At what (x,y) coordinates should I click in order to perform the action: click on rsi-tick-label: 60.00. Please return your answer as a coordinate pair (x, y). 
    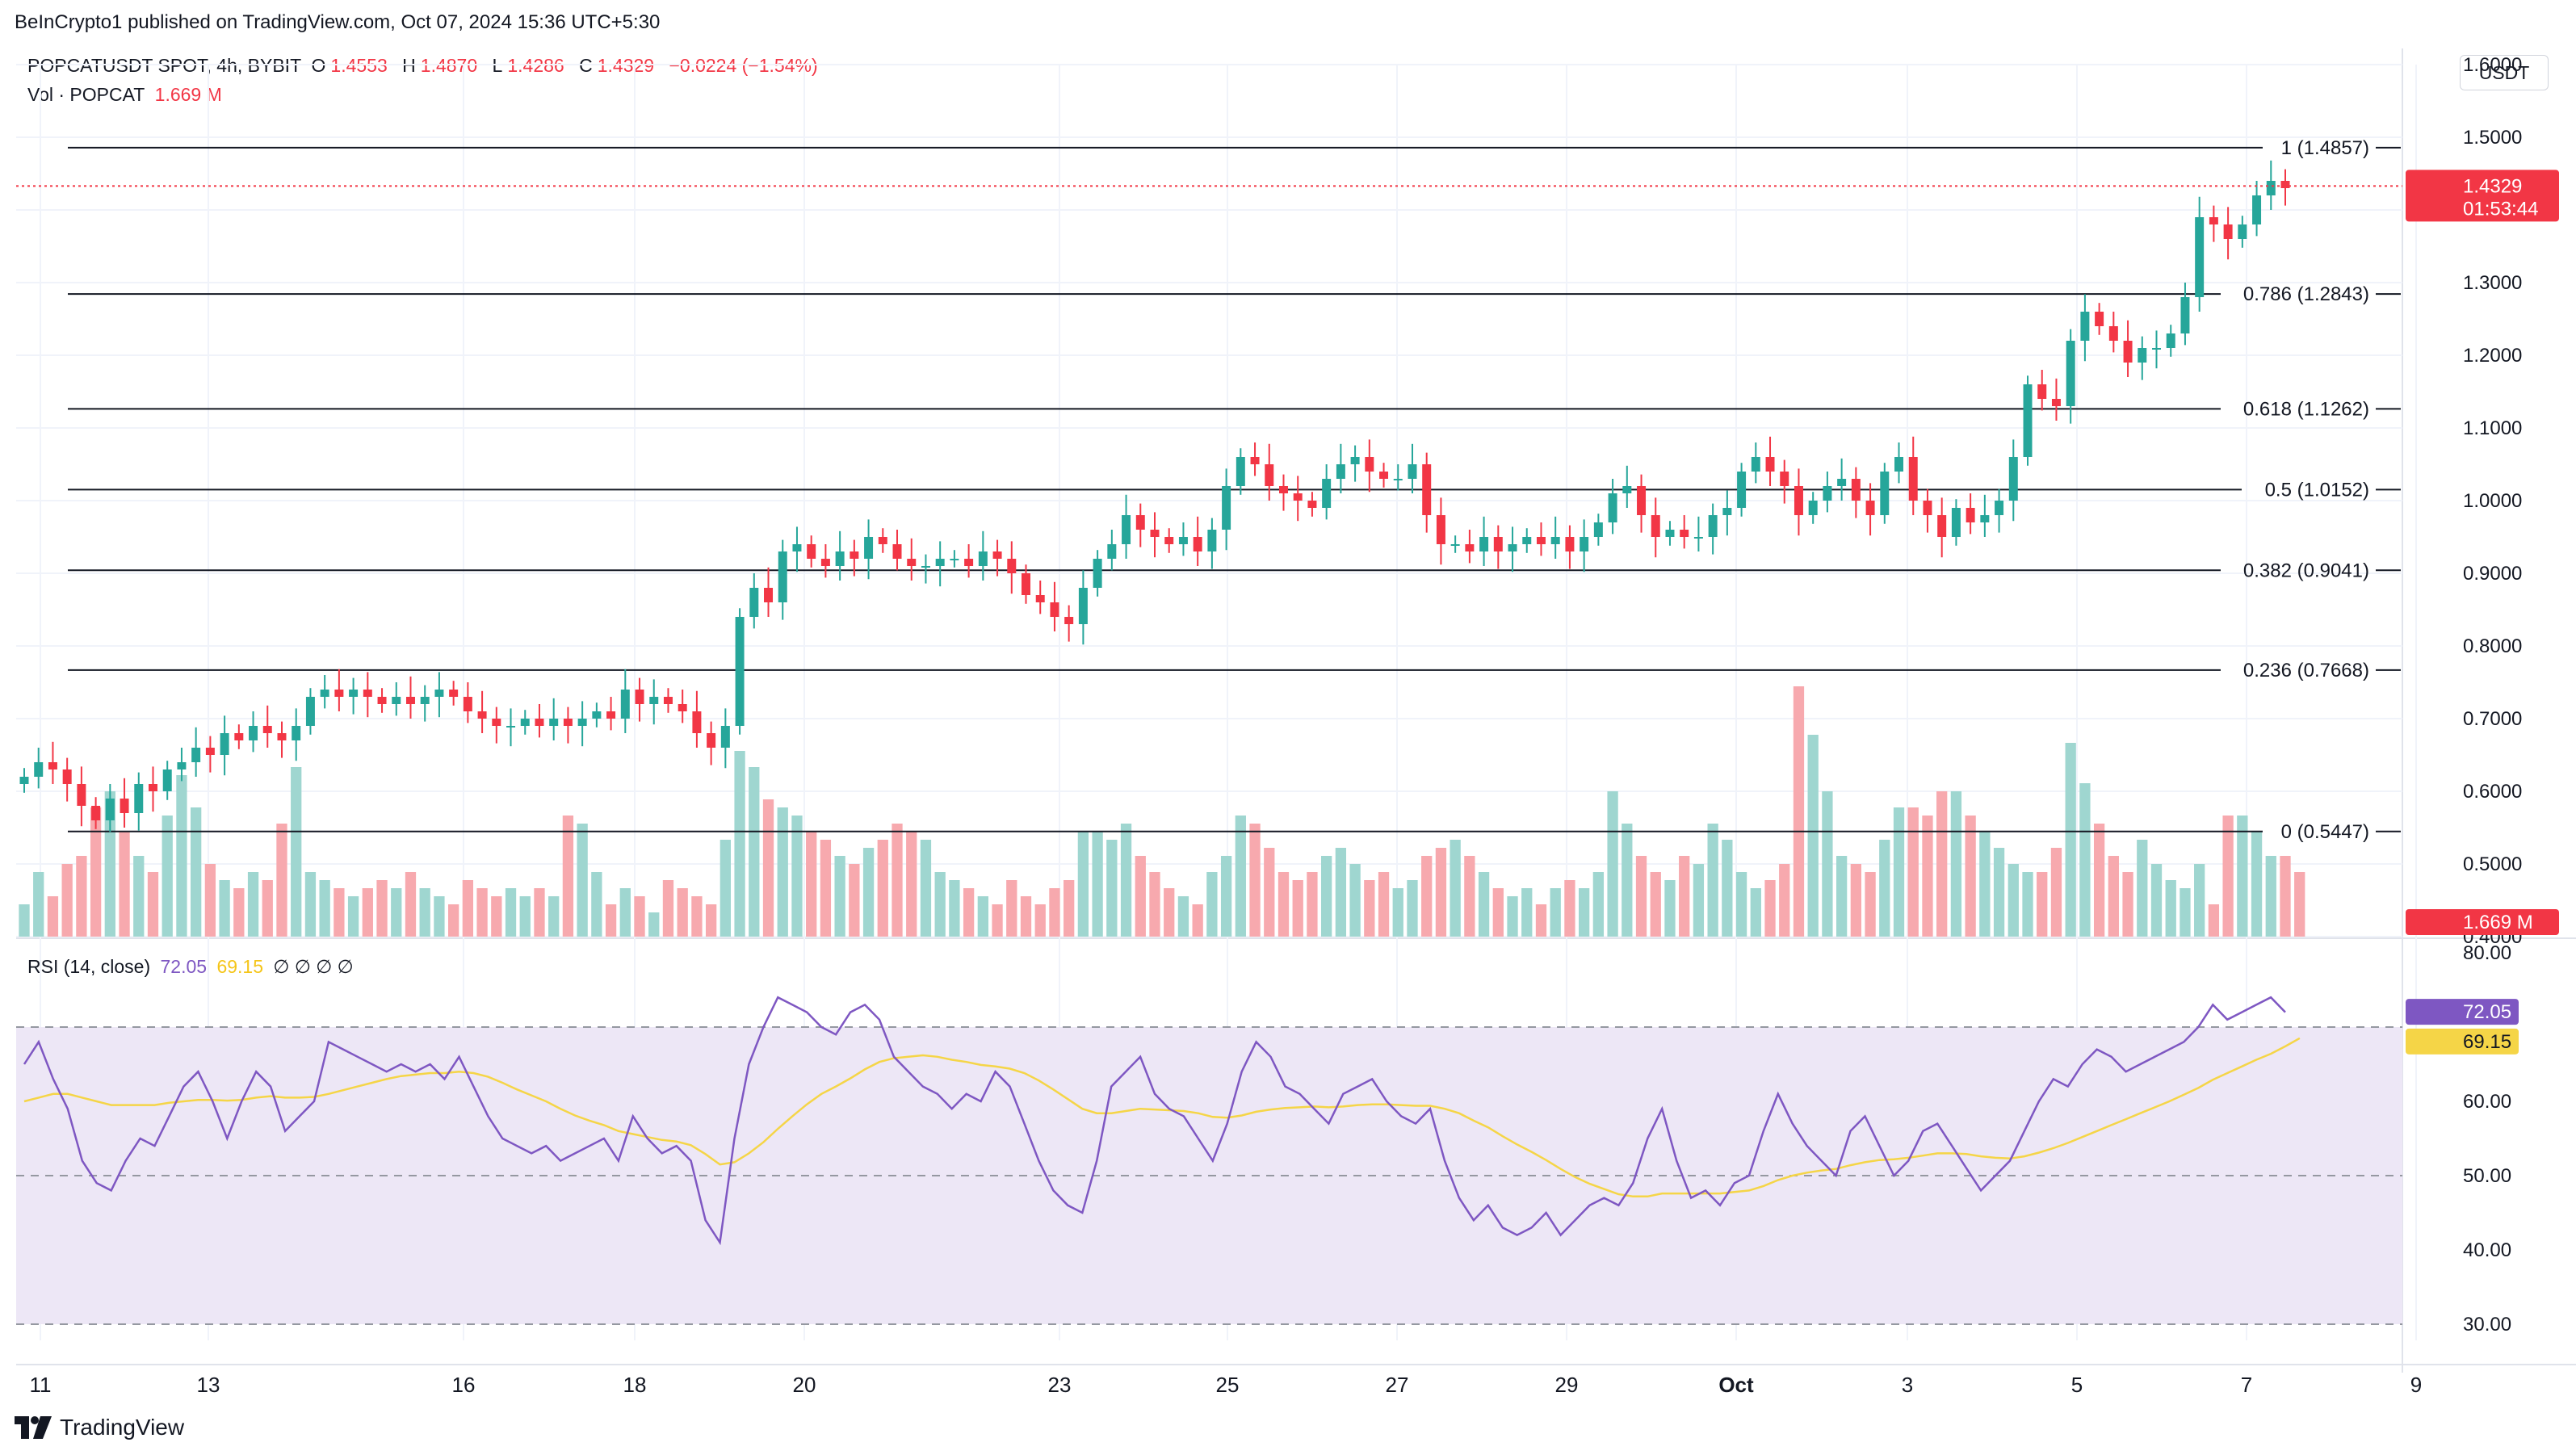
    Looking at the image, I should click on (2487, 1102).